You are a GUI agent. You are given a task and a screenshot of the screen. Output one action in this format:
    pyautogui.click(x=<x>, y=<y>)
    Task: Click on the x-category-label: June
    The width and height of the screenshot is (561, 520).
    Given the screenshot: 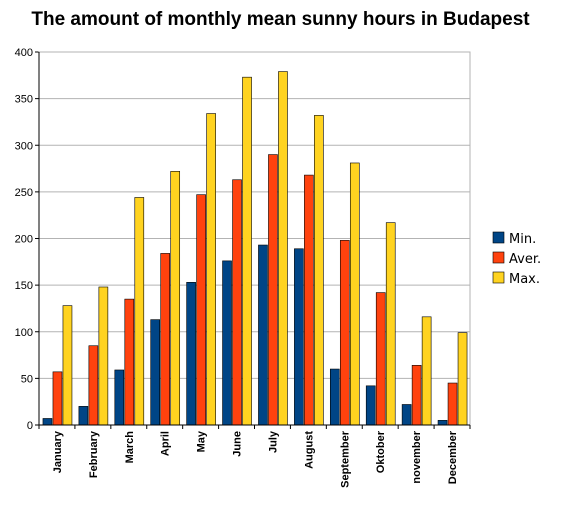 What is the action you would take?
    pyautogui.click(x=238, y=444)
    